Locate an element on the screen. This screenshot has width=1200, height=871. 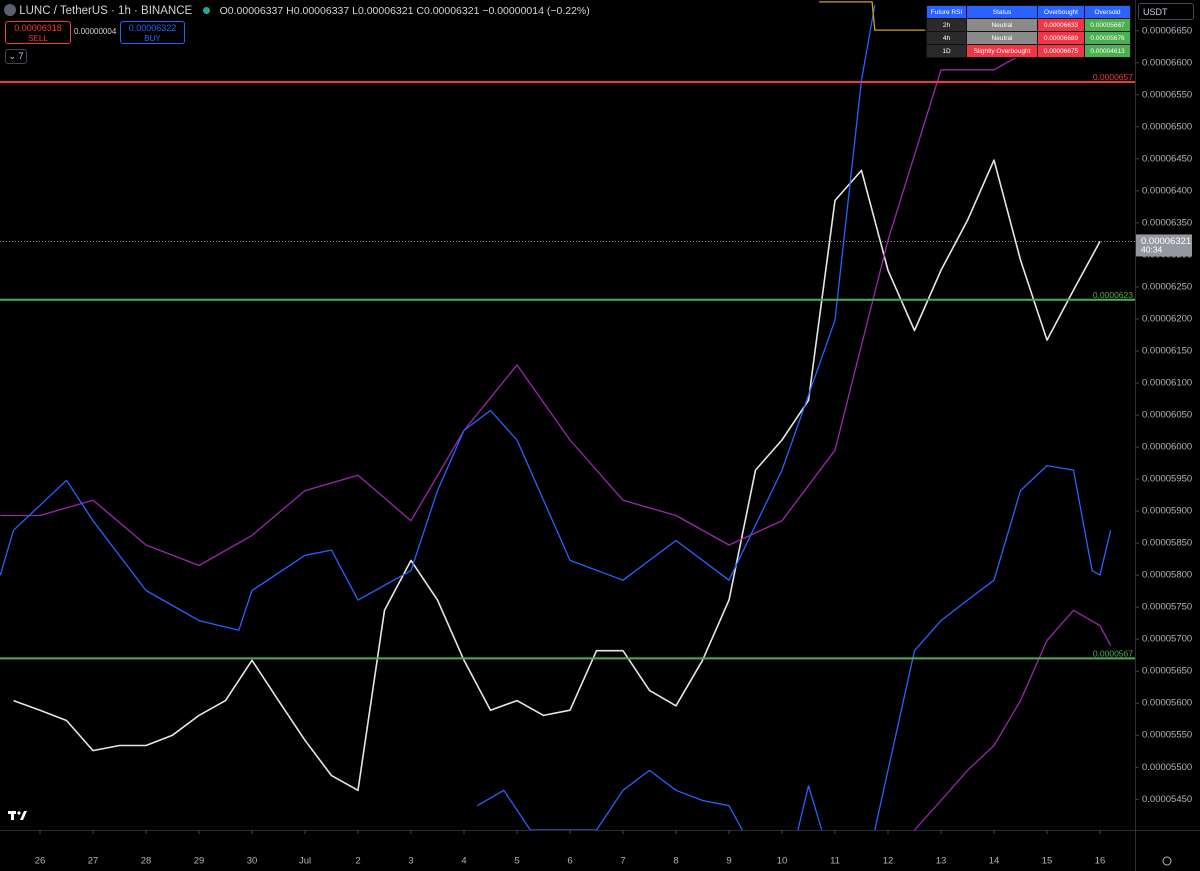
sell-label: SELL is located at coordinates (38, 38).